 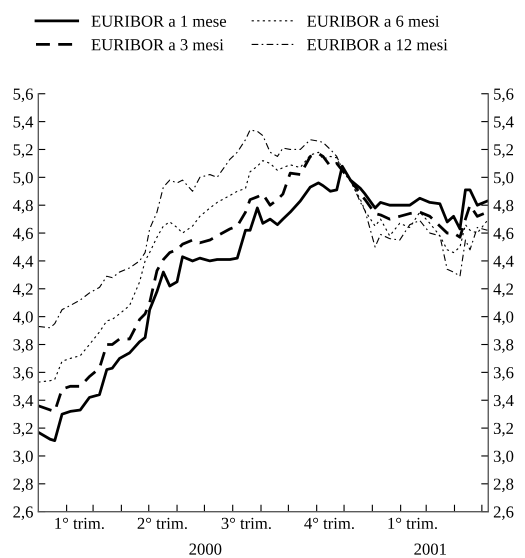 What do you see at coordinates (503, 291) in the screenshot?
I see `y2-tick-label: 4,2` at bounding box center [503, 291].